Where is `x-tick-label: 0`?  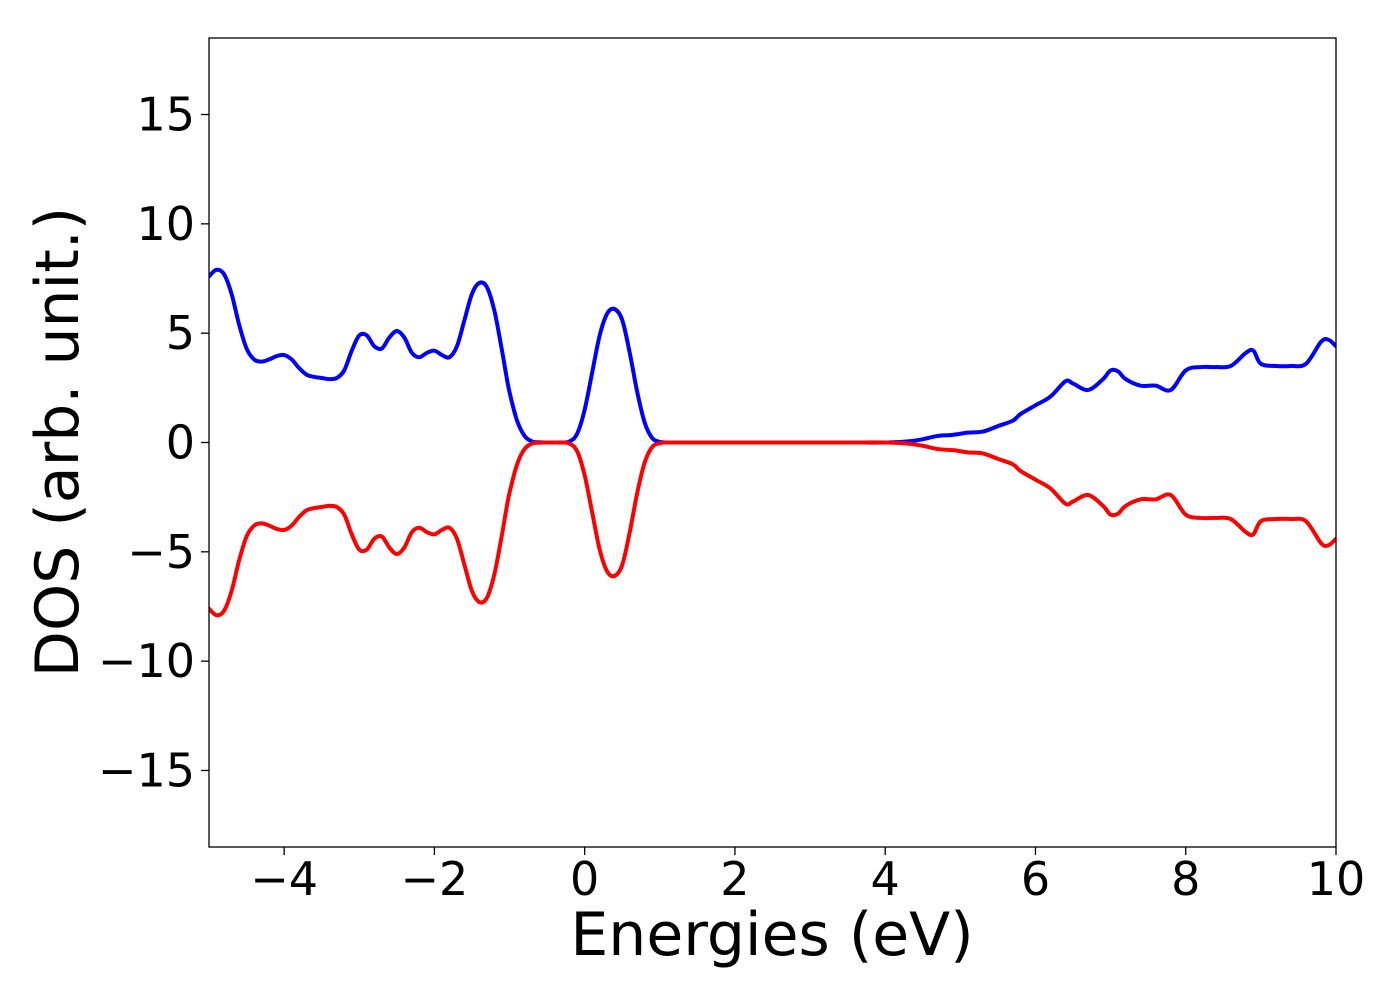
x-tick-label: 0 is located at coordinates (584, 879).